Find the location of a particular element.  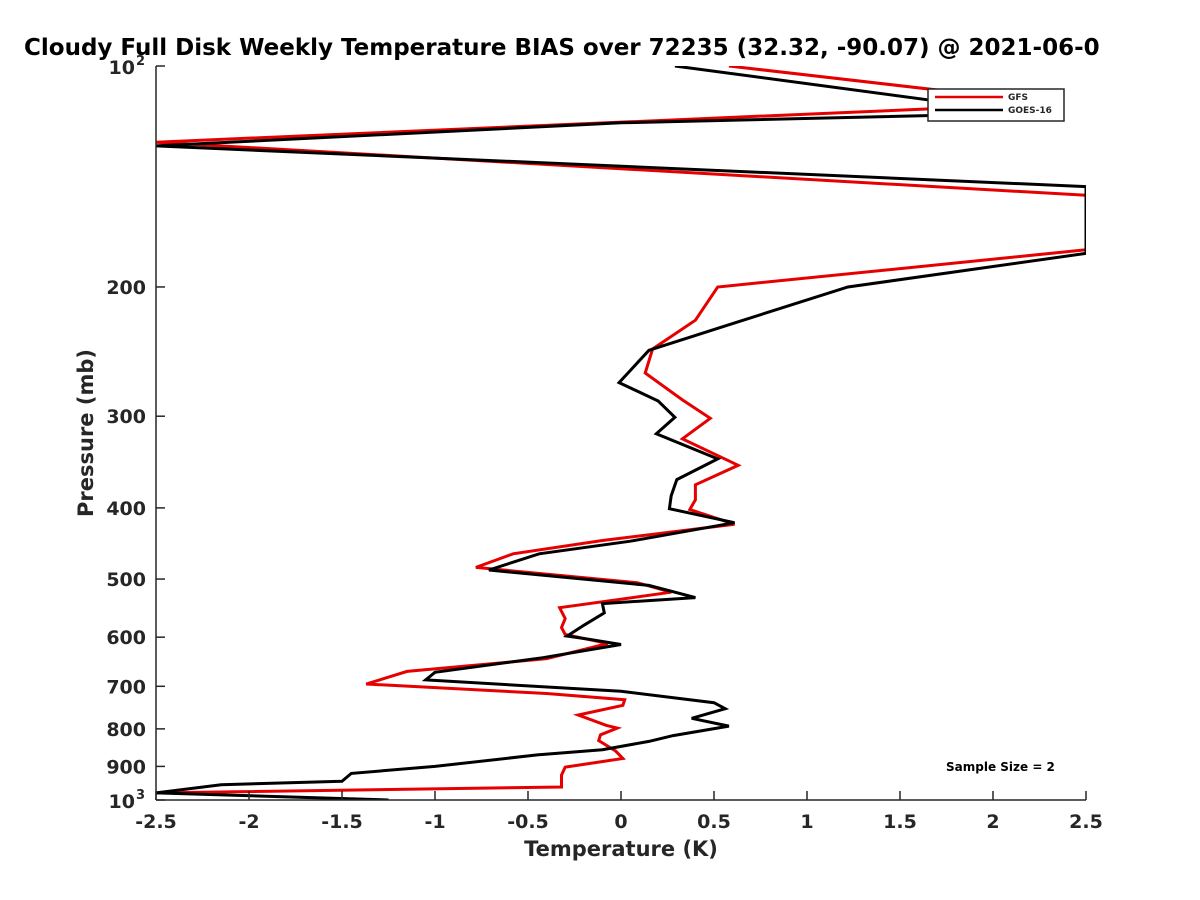

y-tick-label: 300 is located at coordinates (126, 417).